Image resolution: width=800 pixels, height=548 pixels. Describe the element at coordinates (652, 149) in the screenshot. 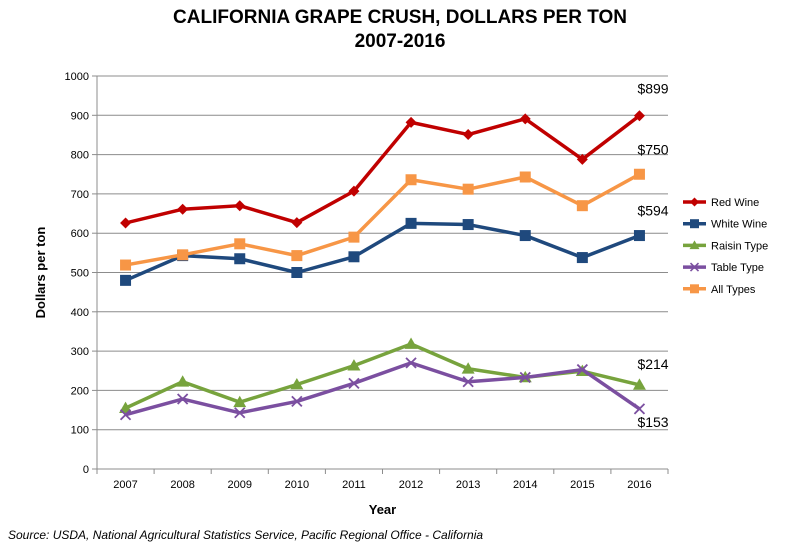

I see `end-value-label: $750` at that location.